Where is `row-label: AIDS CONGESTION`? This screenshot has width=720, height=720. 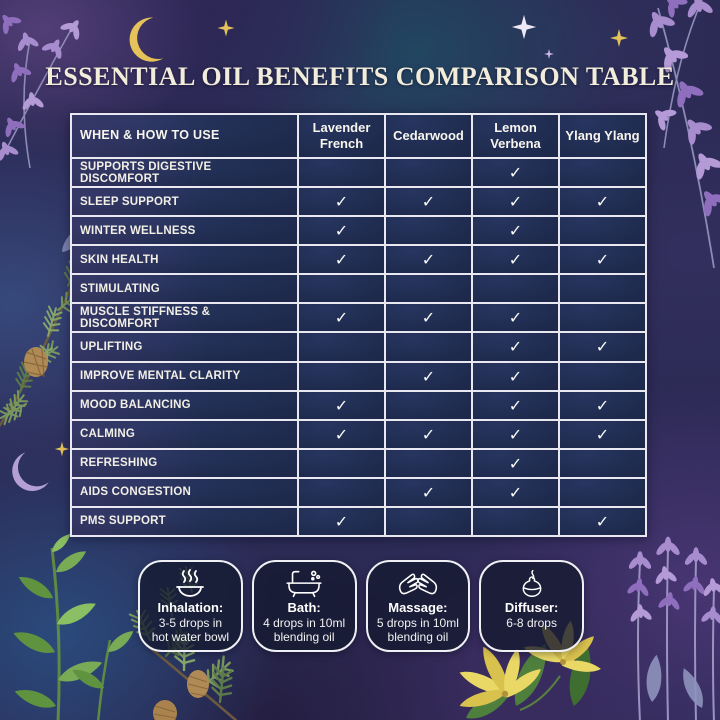 row-label: AIDS CONGESTION is located at coordinates (184, 492).